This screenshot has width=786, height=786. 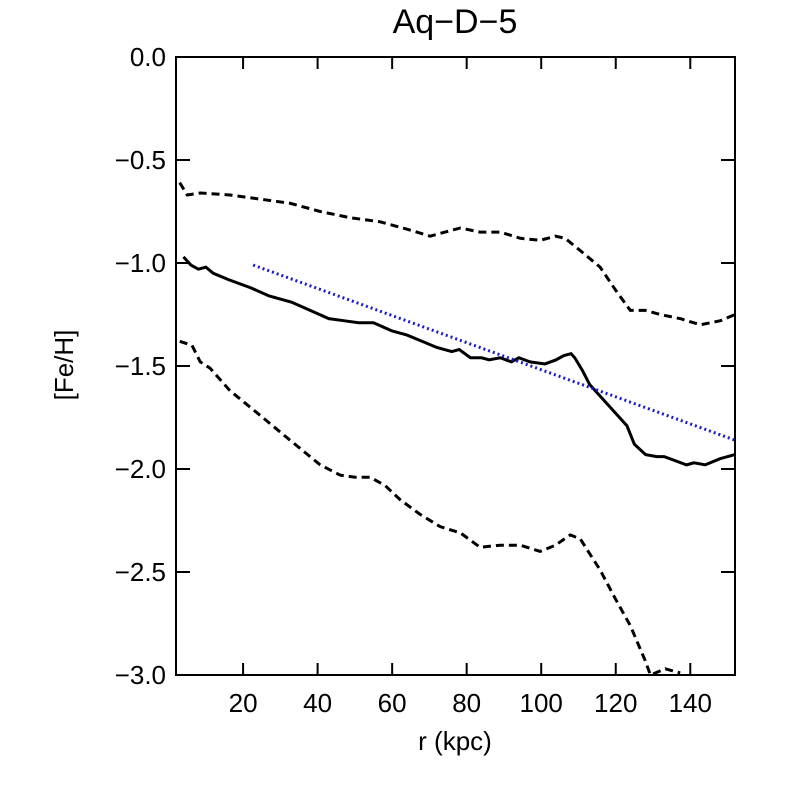 I want to click on y-tick-label: −3.0, so click(x=140, y=675).